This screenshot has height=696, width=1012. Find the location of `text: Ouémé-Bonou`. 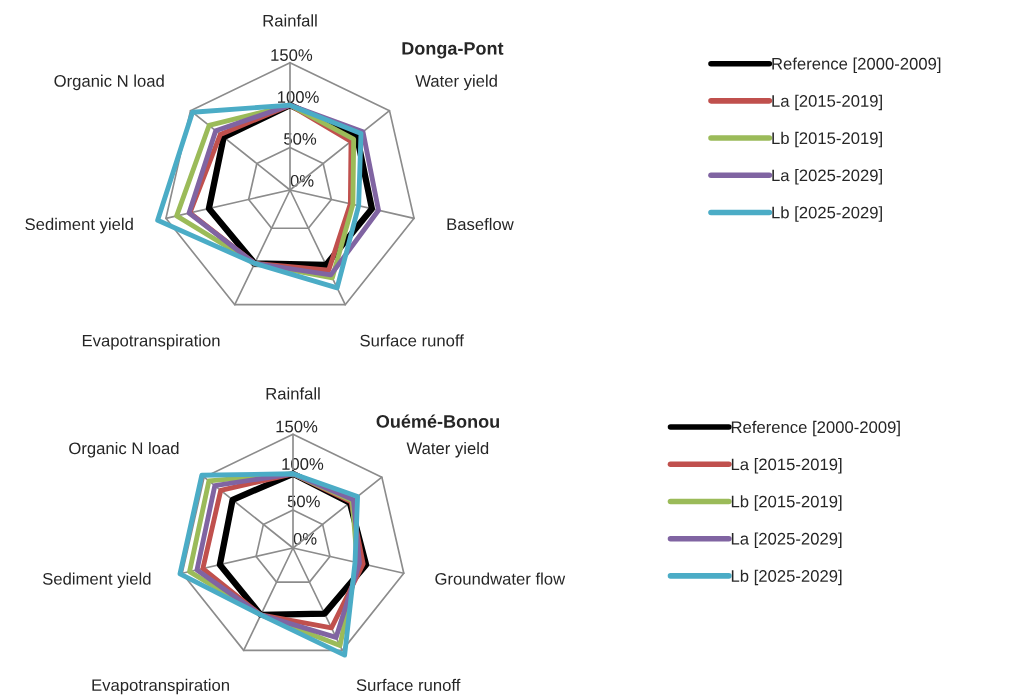

text: Ouémé-Bonou is located at coordinates (437, 421).